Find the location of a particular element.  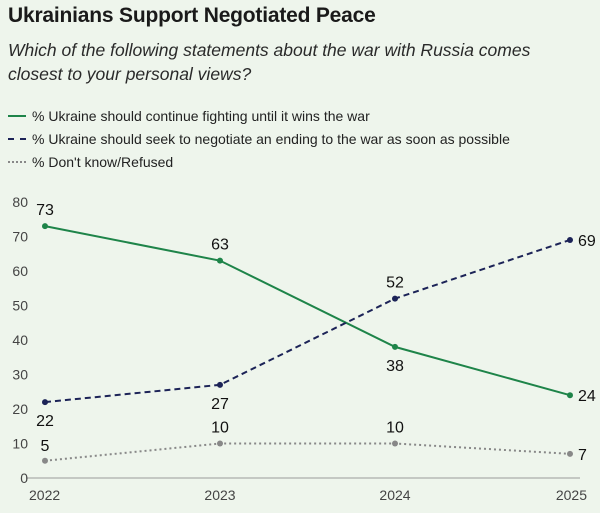

legend-item-dontknow: % Don't know/Refused is located at coordinates (259, 161).